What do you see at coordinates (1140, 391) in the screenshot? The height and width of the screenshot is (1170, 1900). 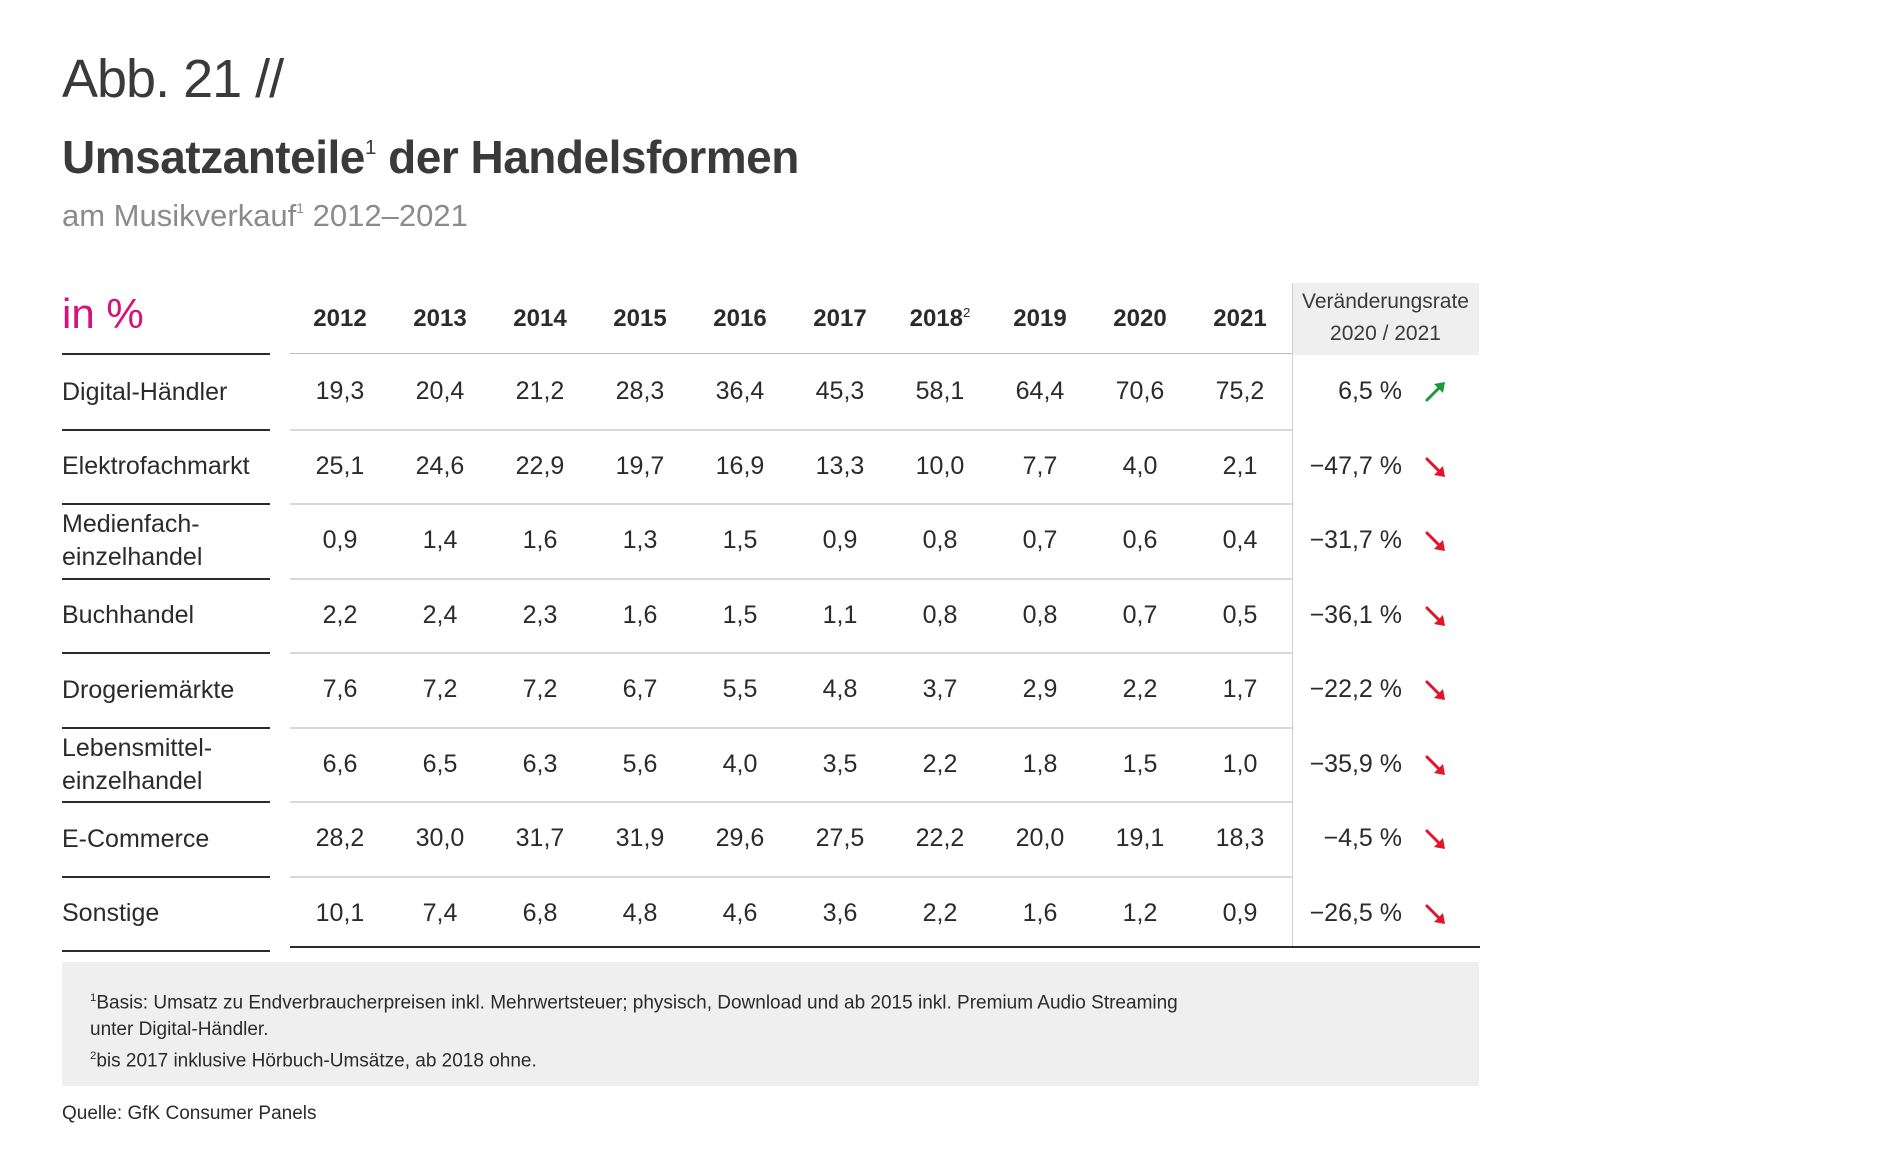 I see `table-cell: 70,6` at bounding box center [1140, 391].